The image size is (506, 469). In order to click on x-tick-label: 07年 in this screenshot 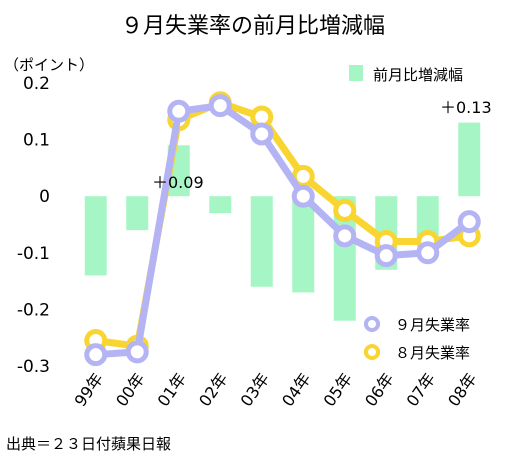, I will do `click(421, 389)`.